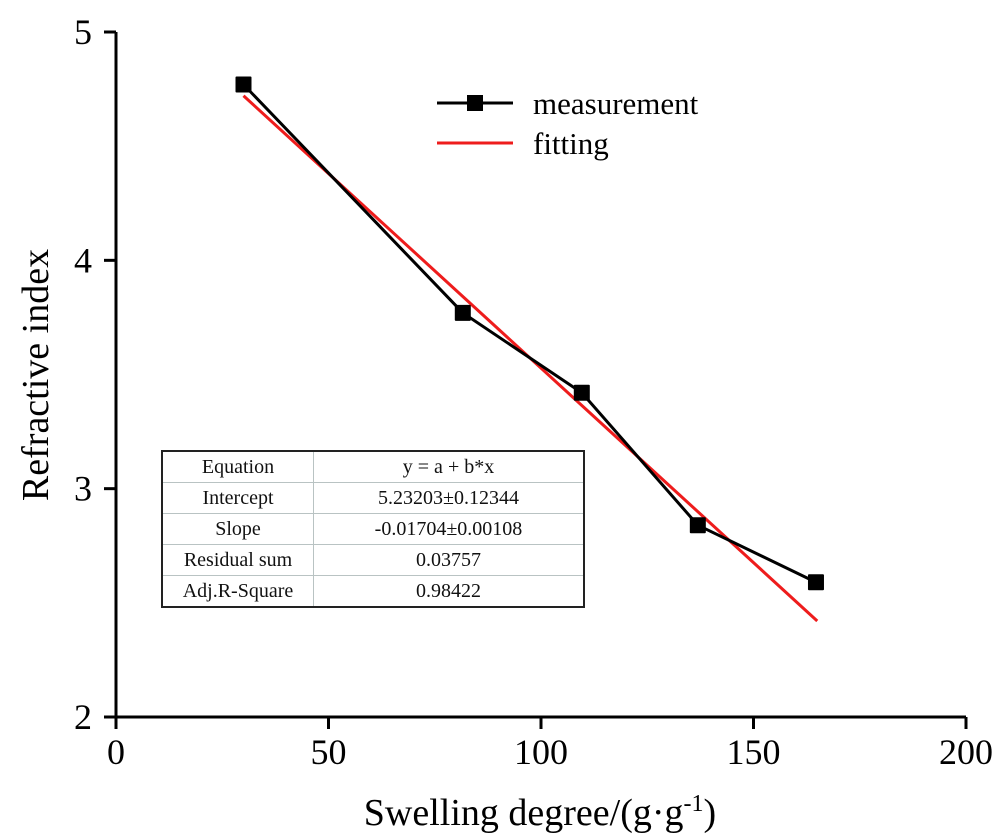 The width and height of the screenshot is (1000, 839). I want to click on table-key: Residual sum, so click(237, 560).